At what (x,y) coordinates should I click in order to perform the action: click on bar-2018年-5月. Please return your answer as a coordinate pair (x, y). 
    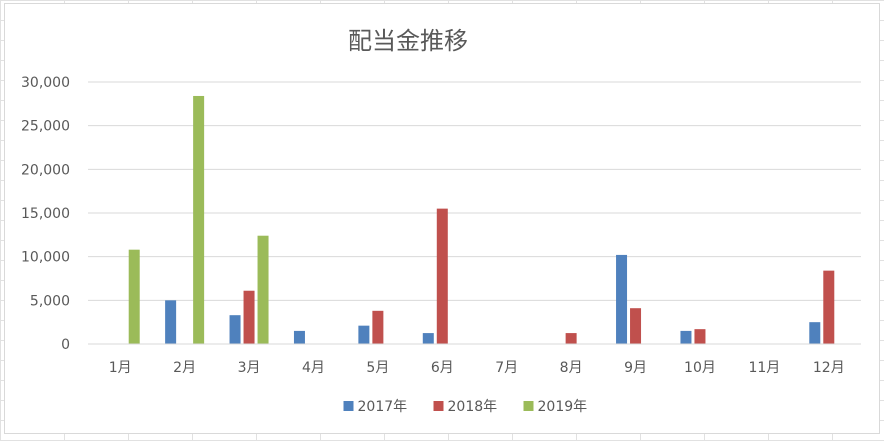
    Looking at the image, I should click on (378, 327).